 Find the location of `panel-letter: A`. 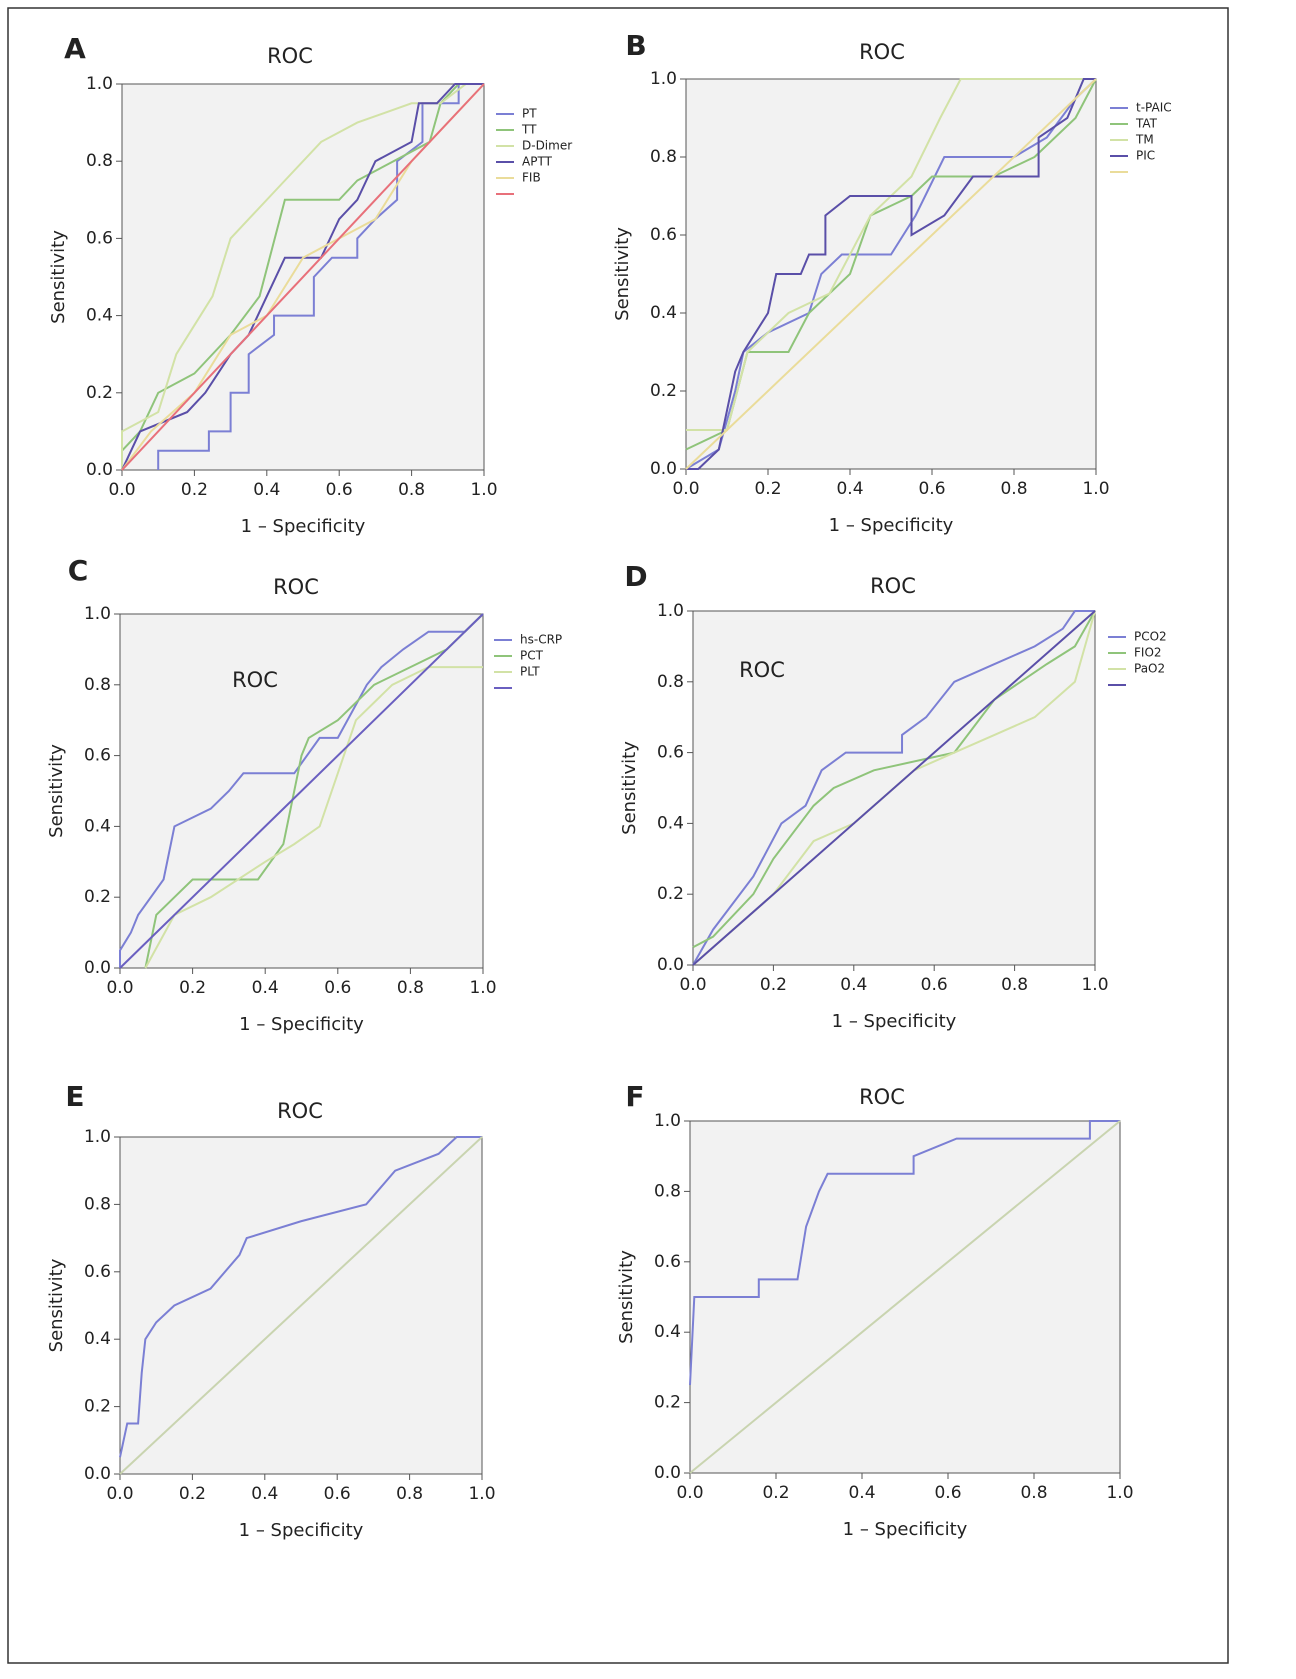

panel-letter: A is located at coordinates (75, 48).